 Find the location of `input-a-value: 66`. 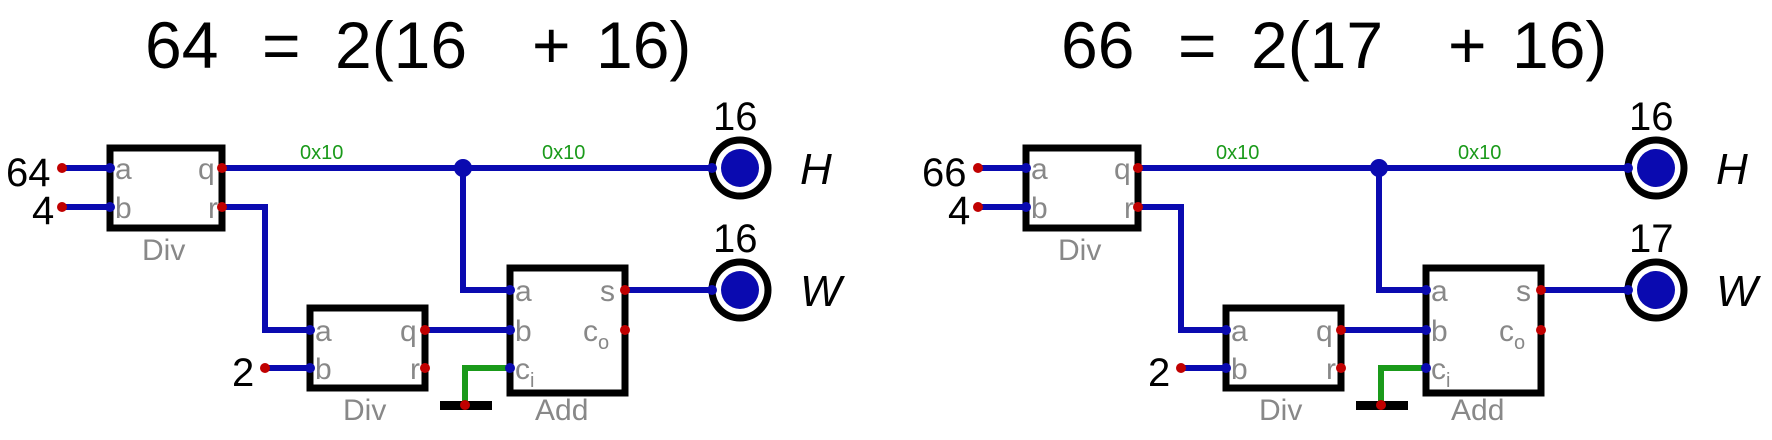

input-a-value: 66 is located at coordinates (944, 173).